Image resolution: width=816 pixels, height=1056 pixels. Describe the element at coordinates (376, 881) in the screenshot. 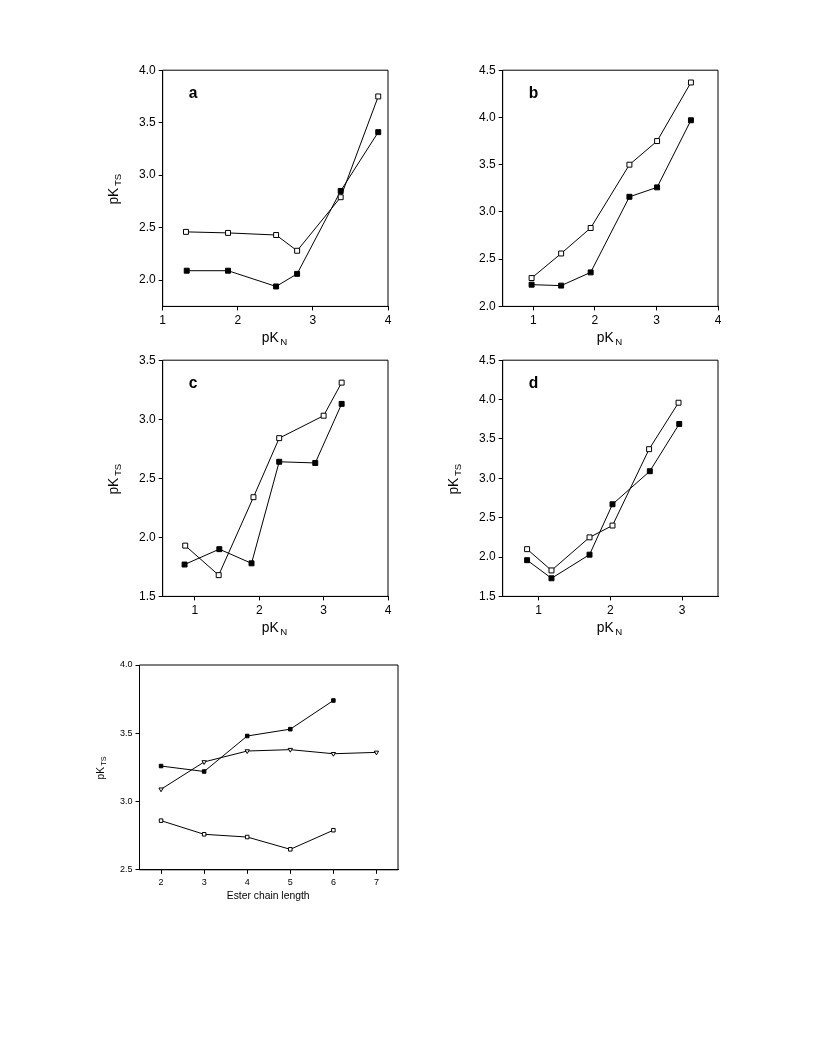

I see `x-tick-label: 7` at that location.